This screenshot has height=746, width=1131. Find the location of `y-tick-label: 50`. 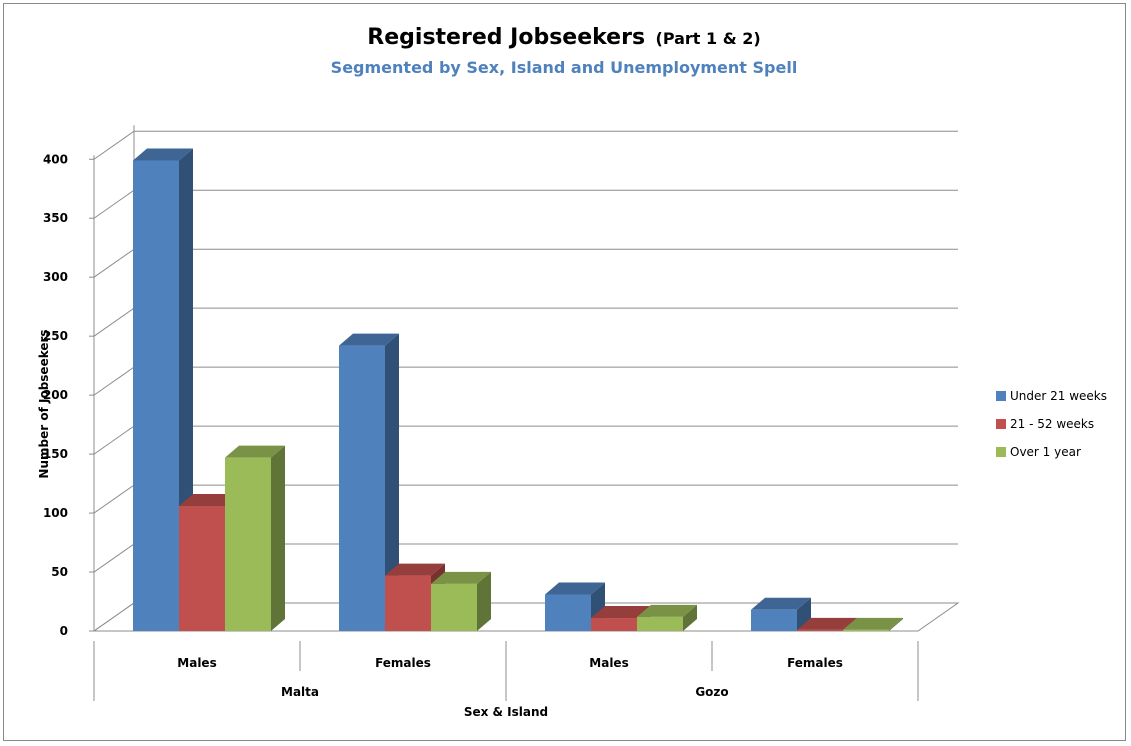

y-tick-label: 50 is located at coordinates (59, 572).